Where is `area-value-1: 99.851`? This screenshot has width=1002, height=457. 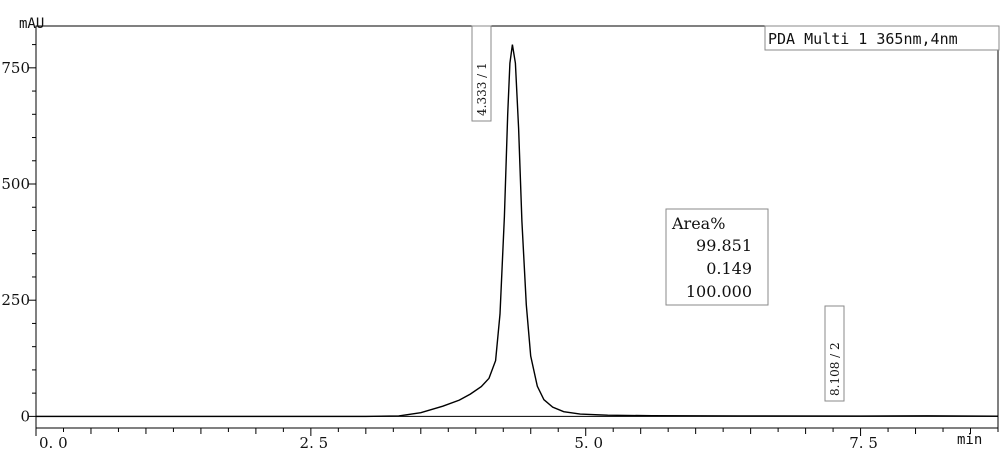
area-value-1: 99.851 is located at coordinates (724, 245).